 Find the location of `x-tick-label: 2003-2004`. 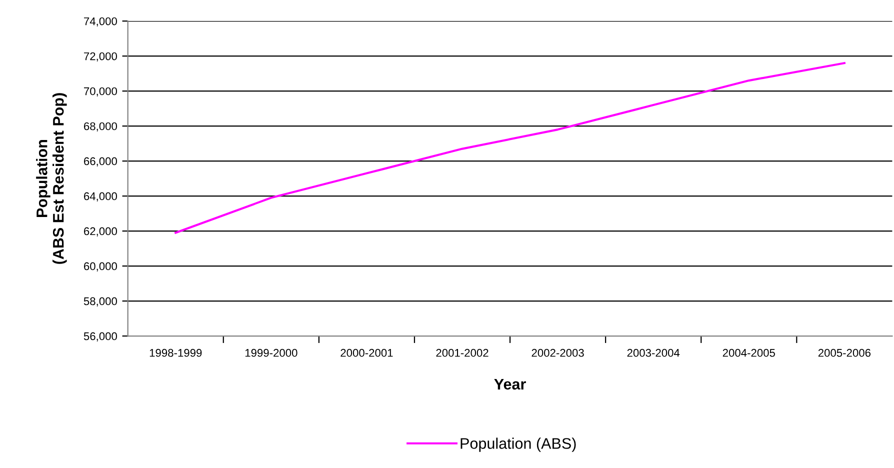

x-tick-label: 2003-2004 is located at coordinates (653, 352).